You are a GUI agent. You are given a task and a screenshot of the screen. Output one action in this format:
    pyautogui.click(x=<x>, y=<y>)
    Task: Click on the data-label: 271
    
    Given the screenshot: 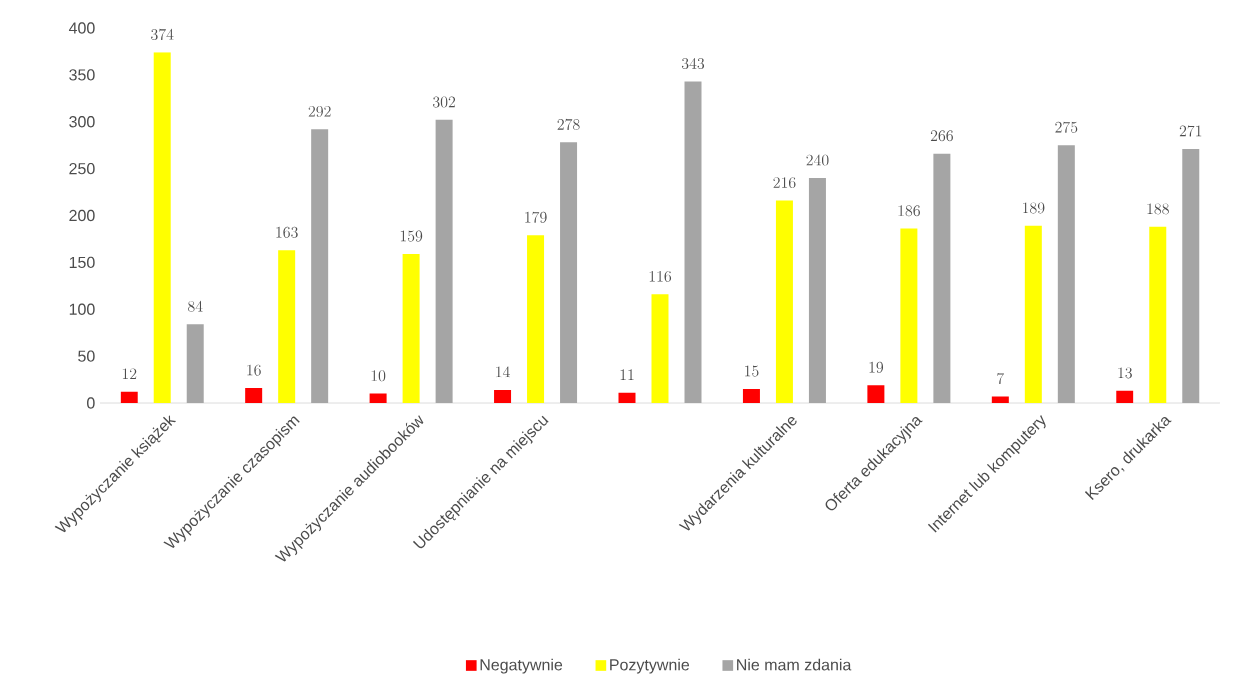 What is the action you would take?
    pyautogui.click(x=1190, y=131)
    